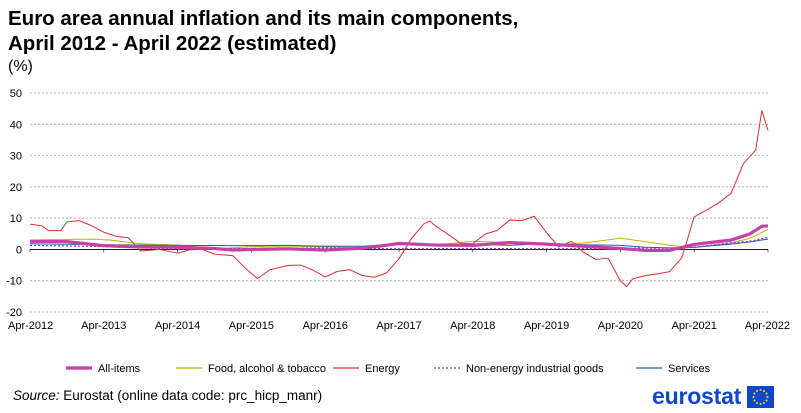  I want to click on series-line-all-items, so click(399, 238).